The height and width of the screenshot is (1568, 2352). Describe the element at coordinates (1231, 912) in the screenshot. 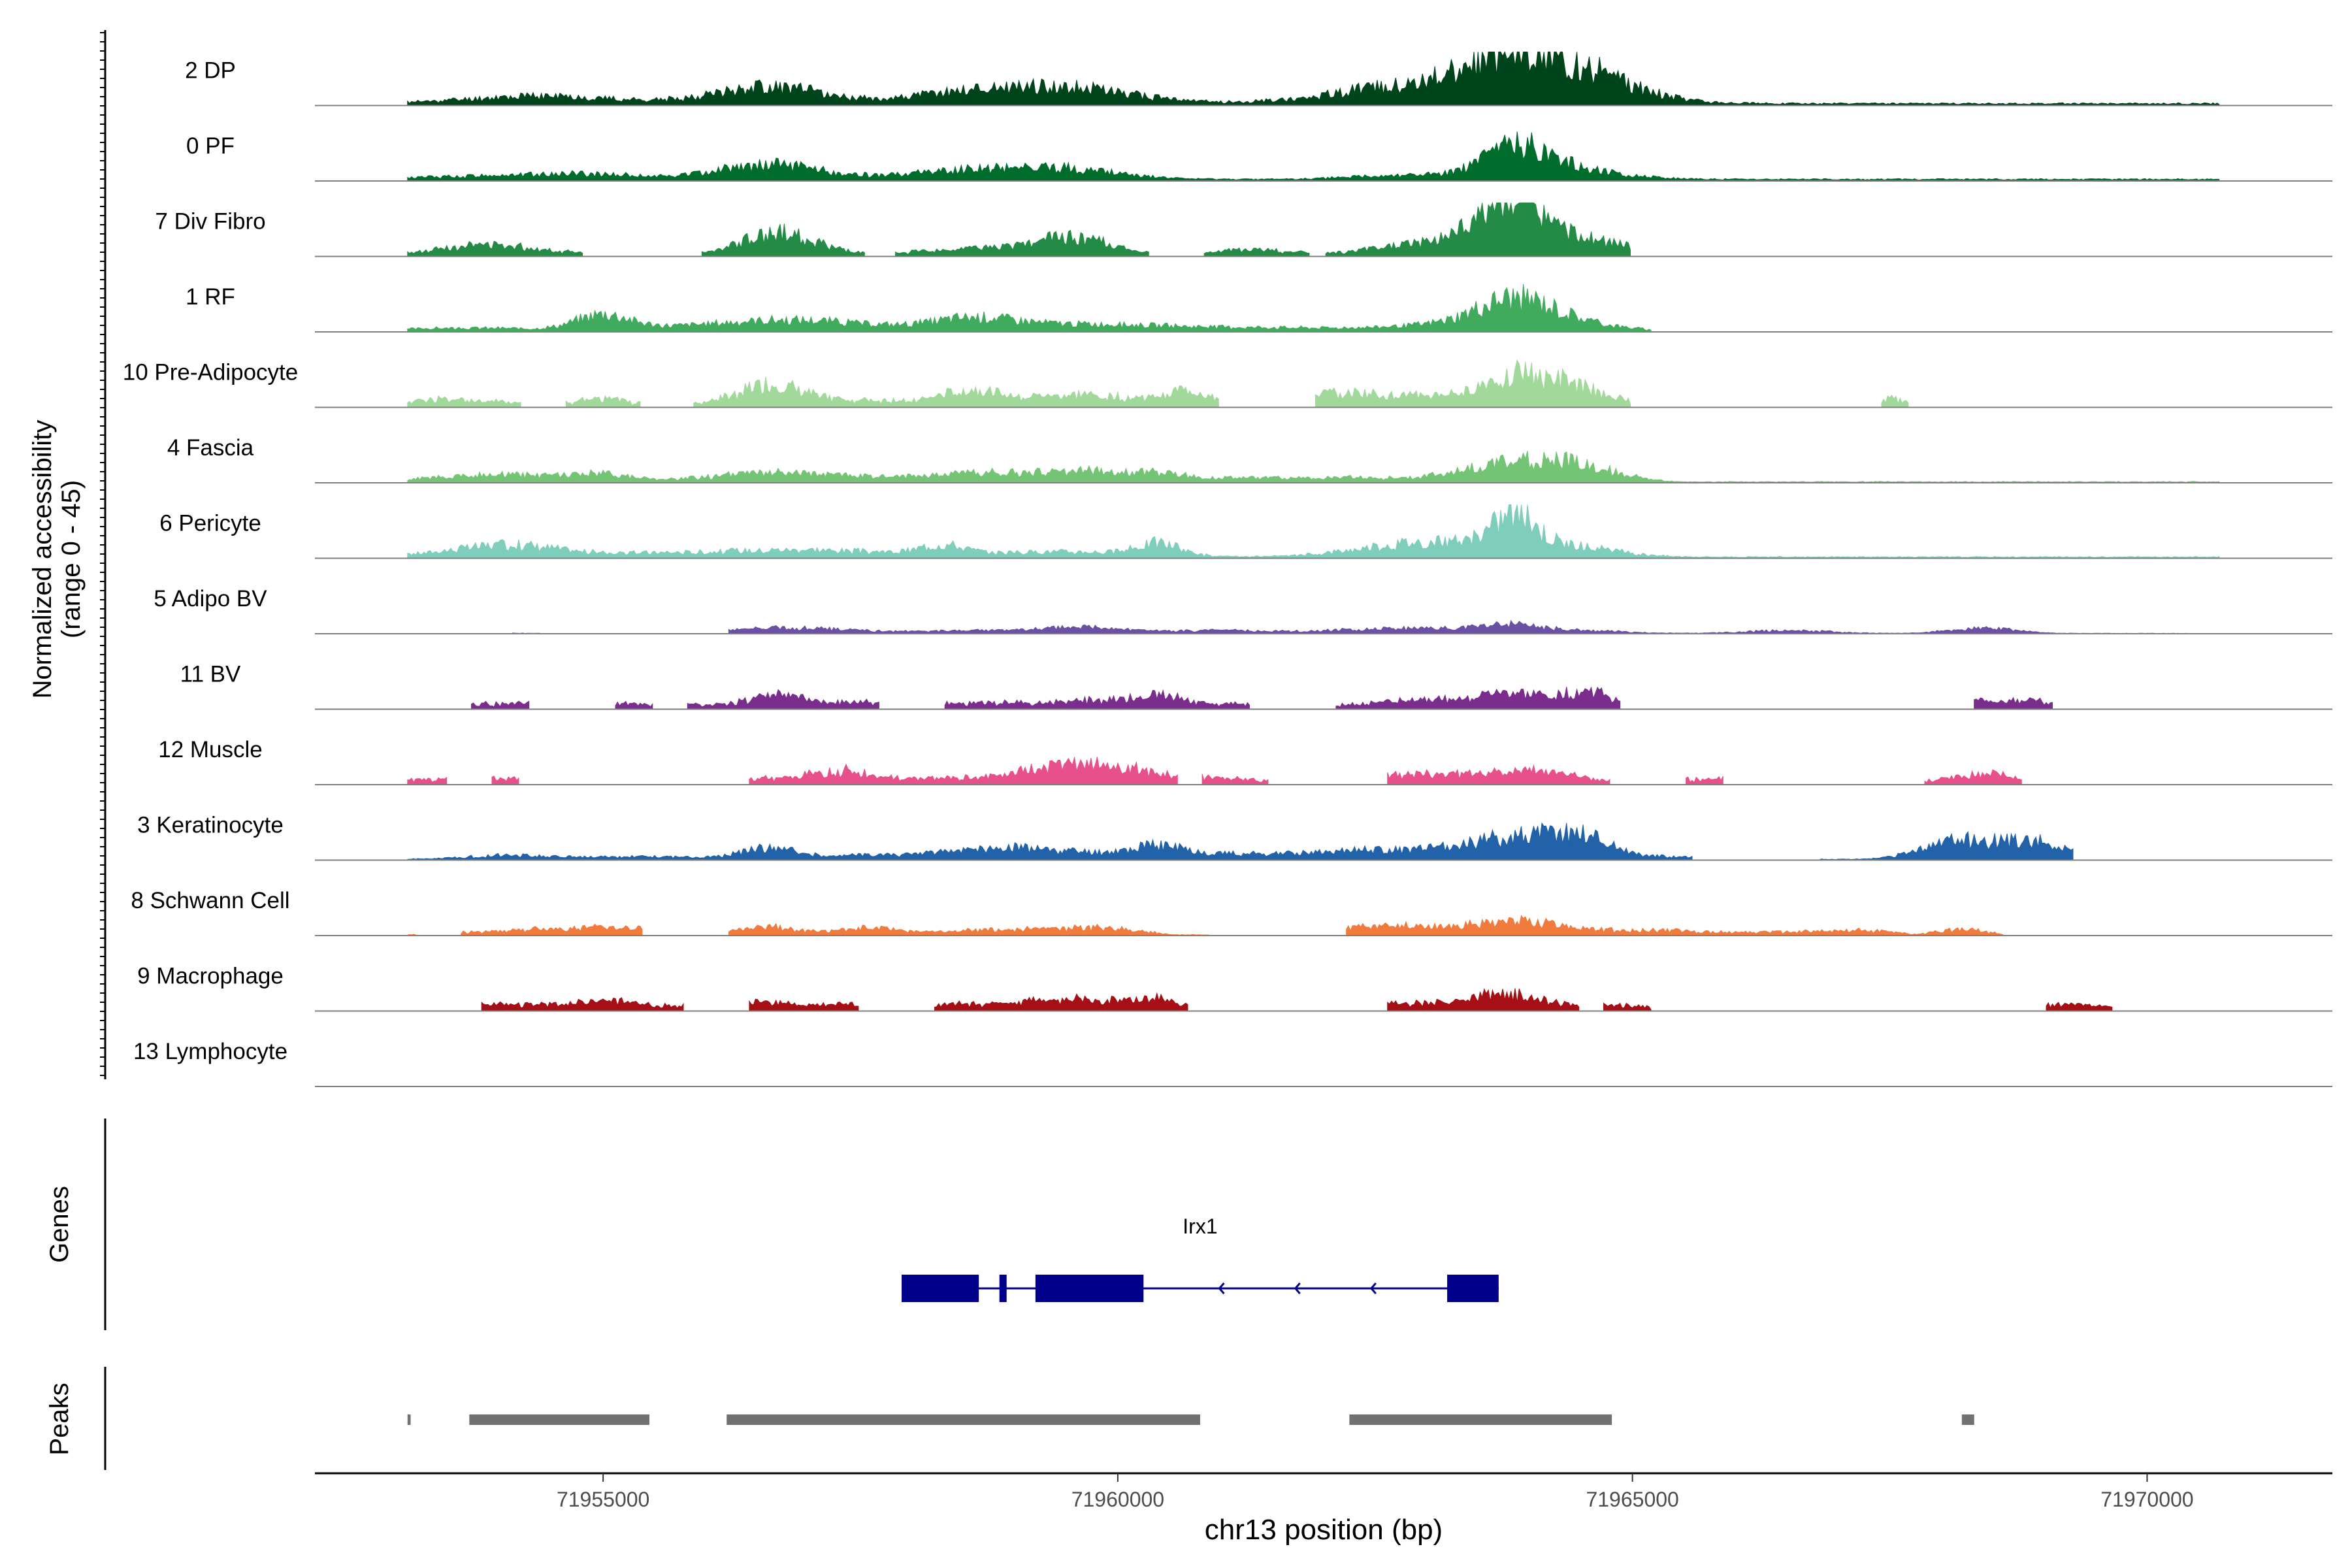

I see `track-12: 8 Schwann Cell` at that location.